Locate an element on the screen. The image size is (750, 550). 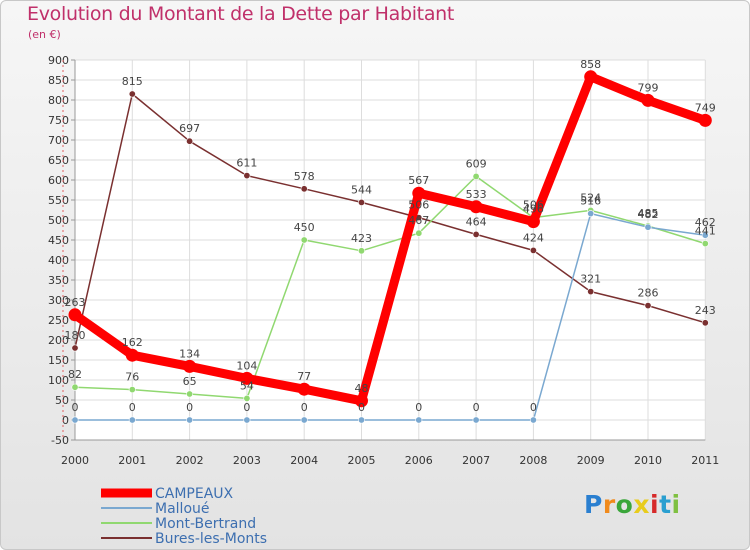
data-label-mont-bertrand: 54 is located at coordinates (247, 385).